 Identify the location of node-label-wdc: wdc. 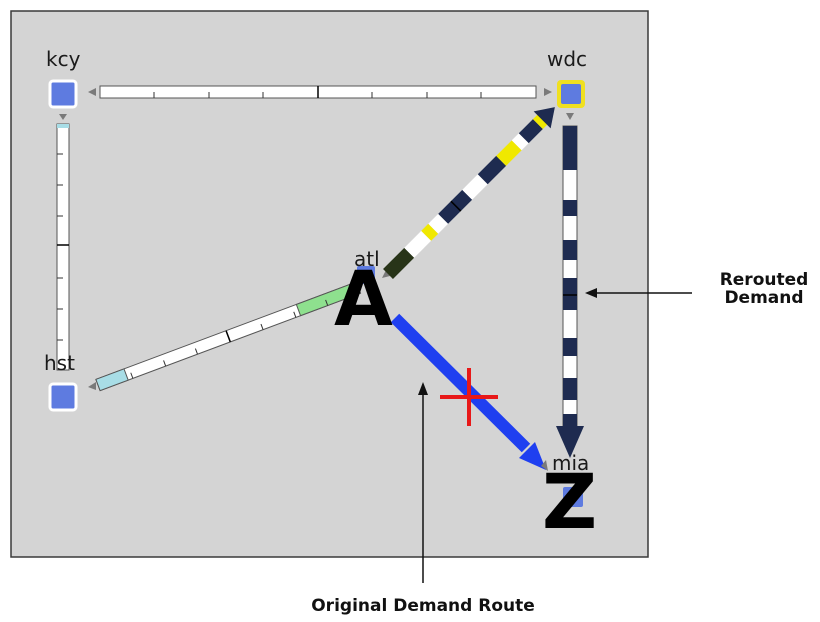
(567, 59).